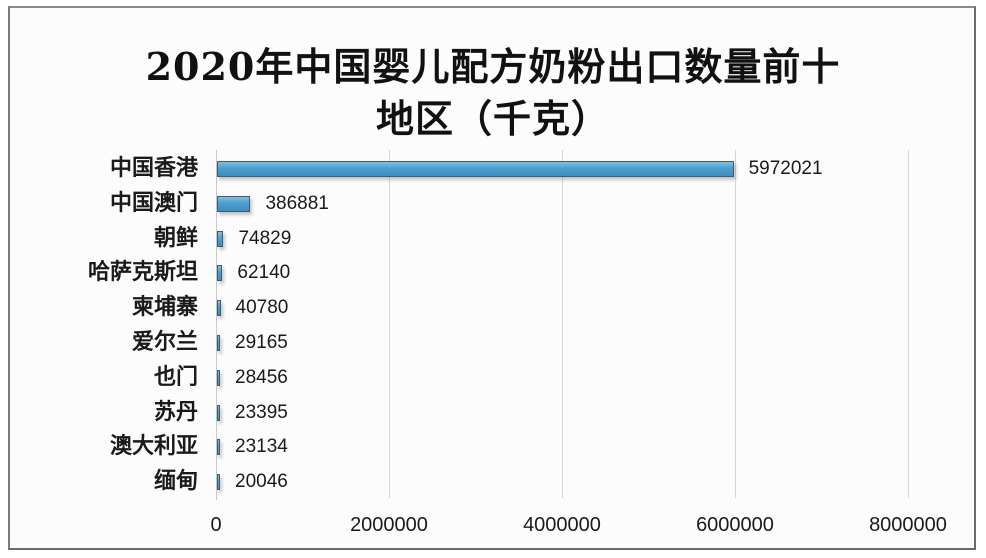 This screenshot has width=986, height=558. I want to click on chart-title-line-1: 2020年中国婴儿配方奶粉出口数量前十, so click(493, 66).